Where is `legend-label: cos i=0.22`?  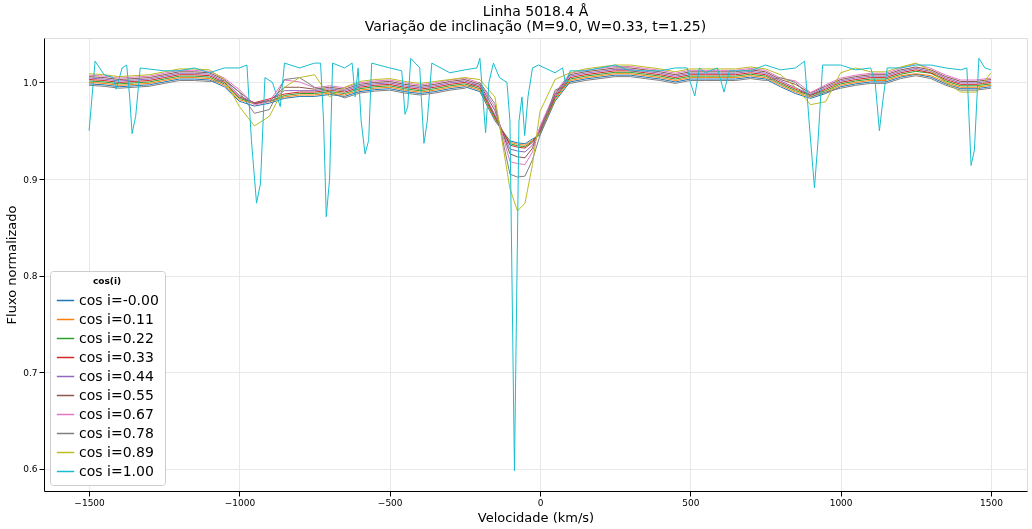 legend-label: cos i=0.22 is located at coordinates (116, 337).